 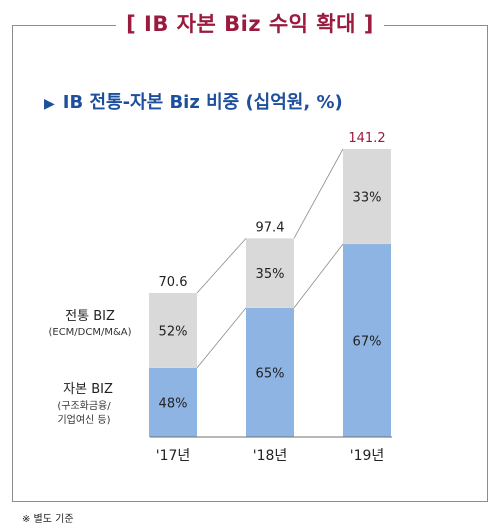 What do you see at coordinates (49, 104) in the screenshot?
I see `triangle-marker-icon: ▶` at bounding box center [49, 104].